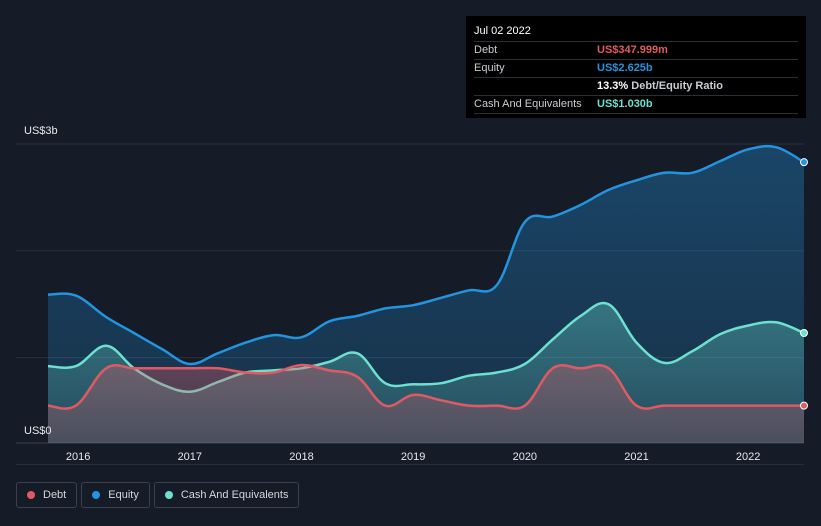  Describe the element at coordinates (301, 457) in the screenshot. I see `x-tick-label: 2018` at that location.